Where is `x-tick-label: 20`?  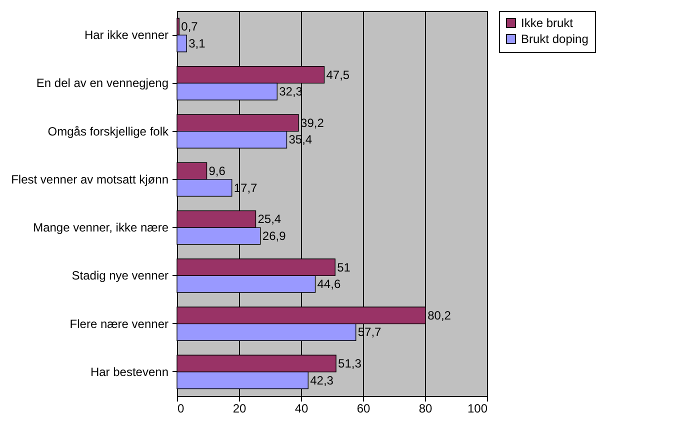
x-tick-label: 20 is located at coordinates (239, 409).